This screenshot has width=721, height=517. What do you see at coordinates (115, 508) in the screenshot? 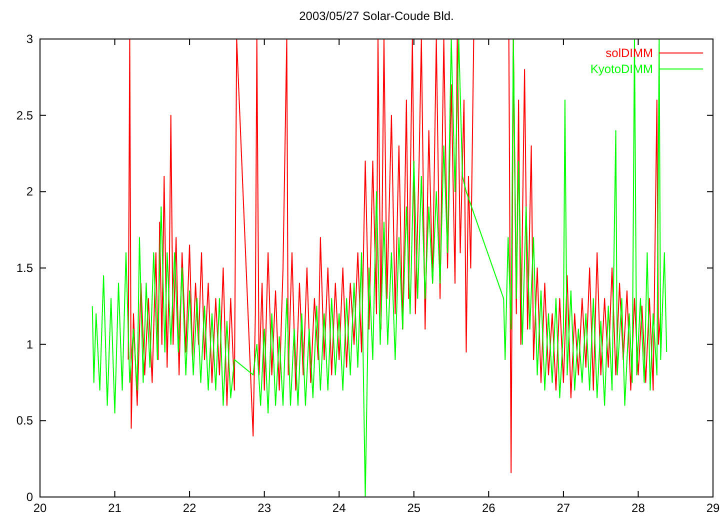
I see `x-tick-label: 21` at bounding box center [115, 508].